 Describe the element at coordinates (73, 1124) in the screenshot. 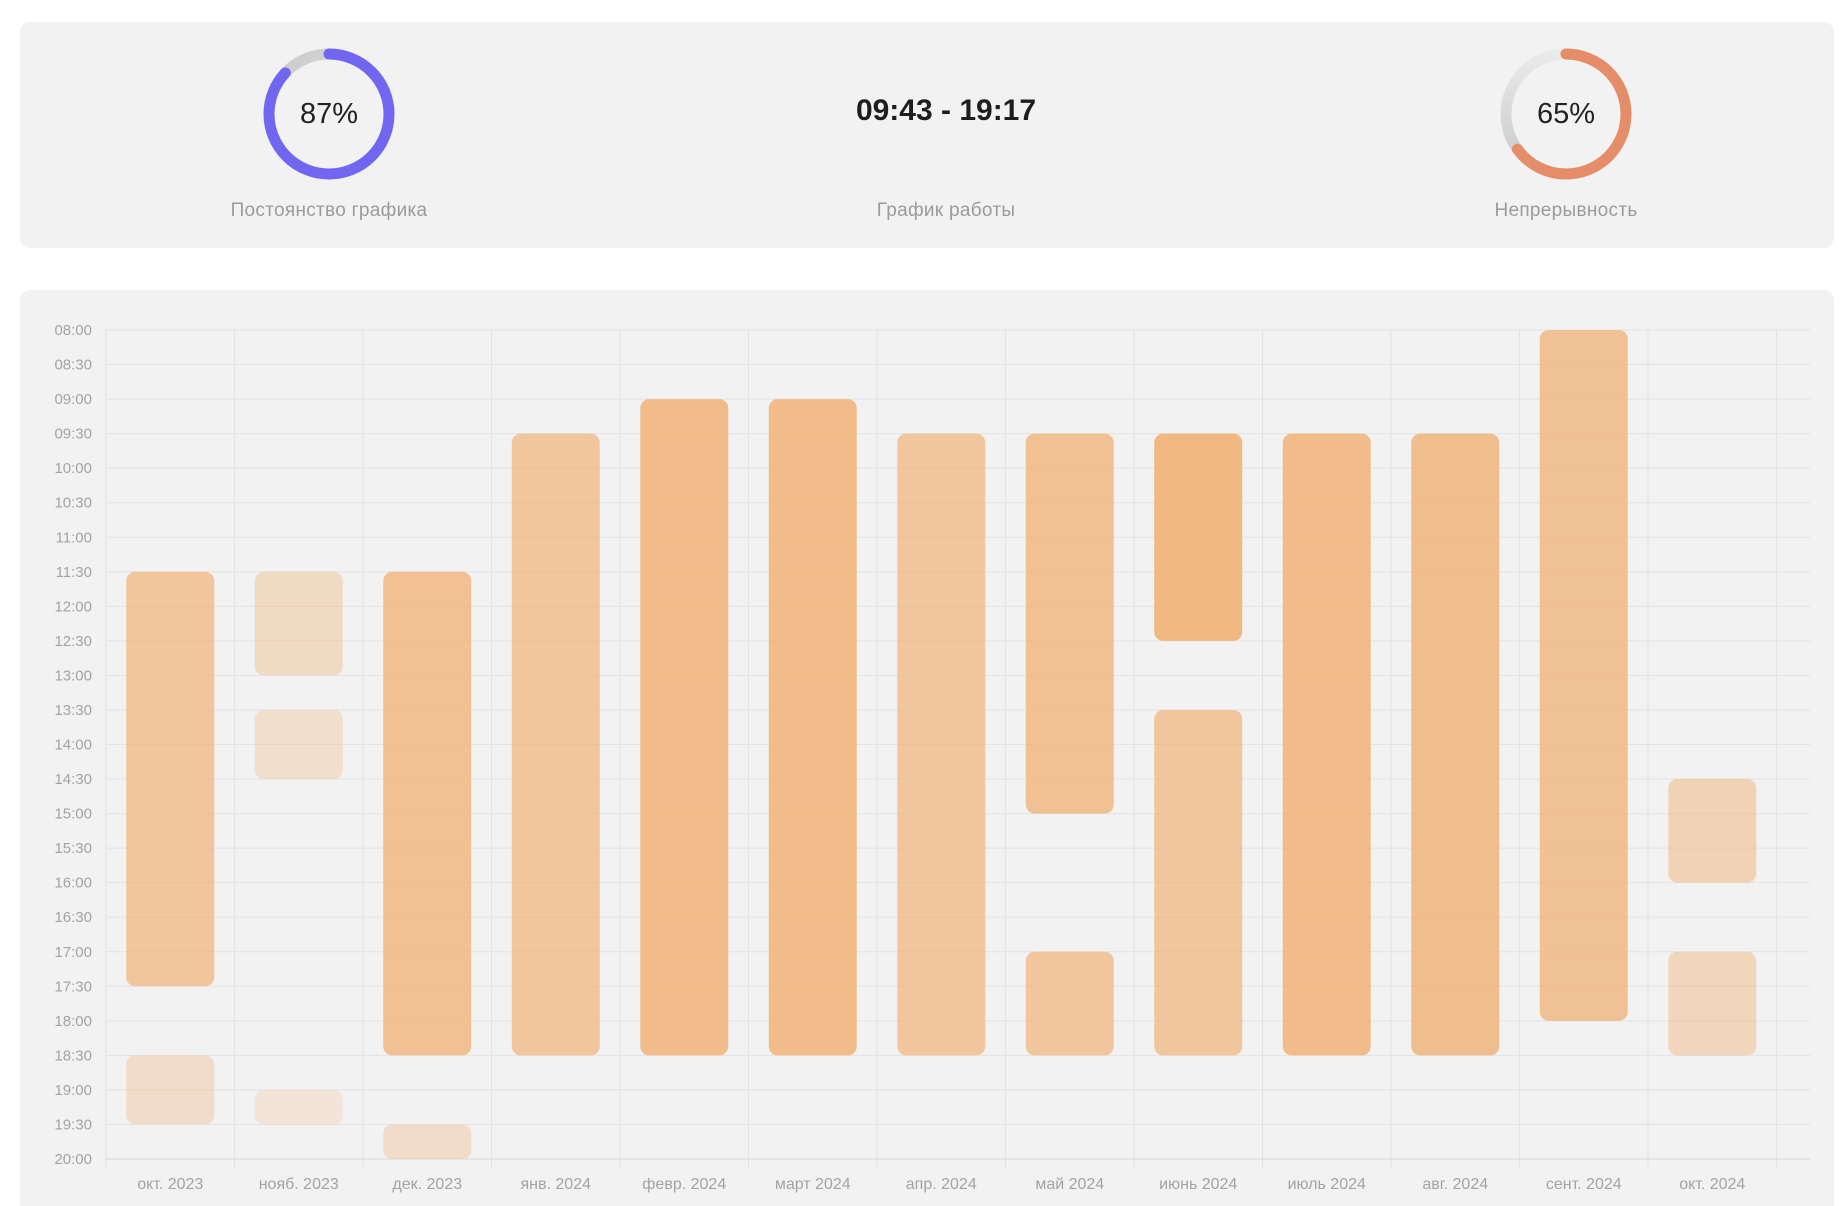

I see `y-tick-label: 19:30` at that location.